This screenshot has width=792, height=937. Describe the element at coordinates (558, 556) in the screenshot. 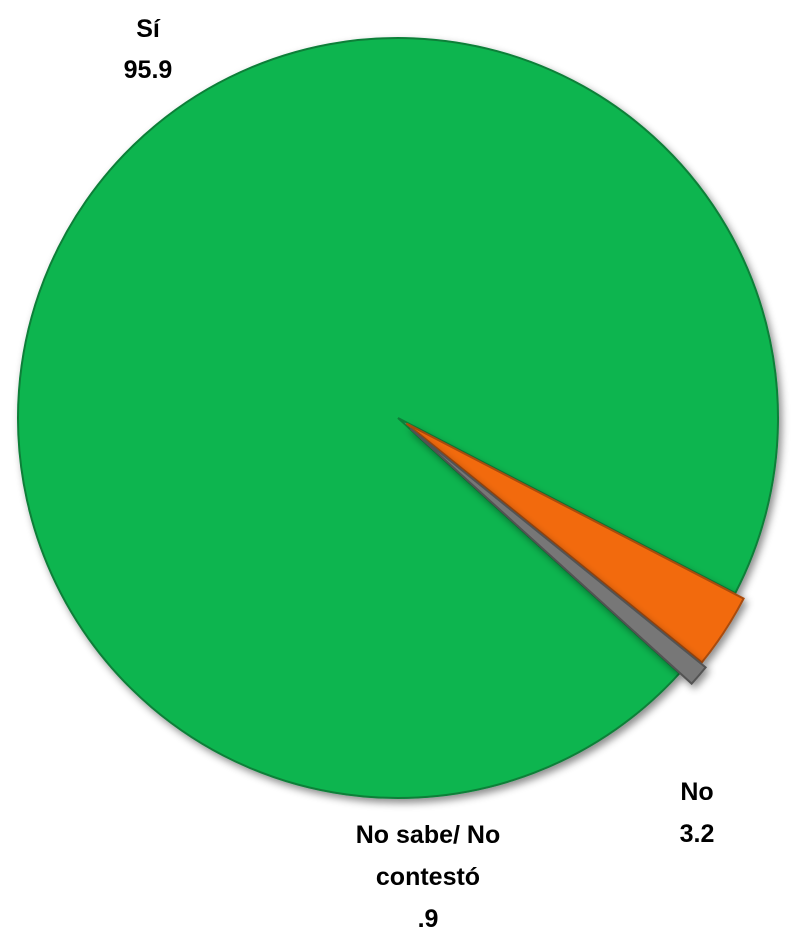

I see `slice-no-sabe` at that location.